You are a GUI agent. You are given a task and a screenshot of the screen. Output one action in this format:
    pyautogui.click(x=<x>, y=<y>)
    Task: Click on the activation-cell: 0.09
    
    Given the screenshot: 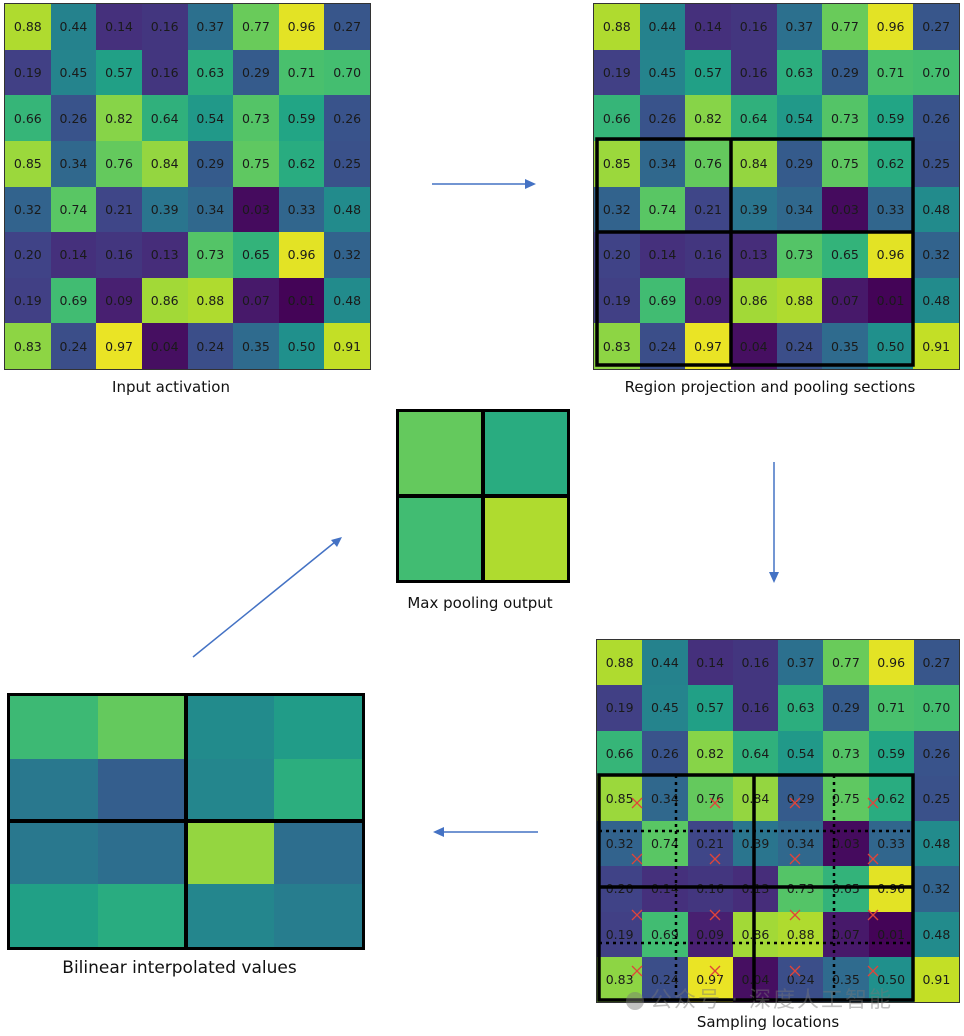 What is the action you would take?
    pyautogui.click(x=708, y=300)
    